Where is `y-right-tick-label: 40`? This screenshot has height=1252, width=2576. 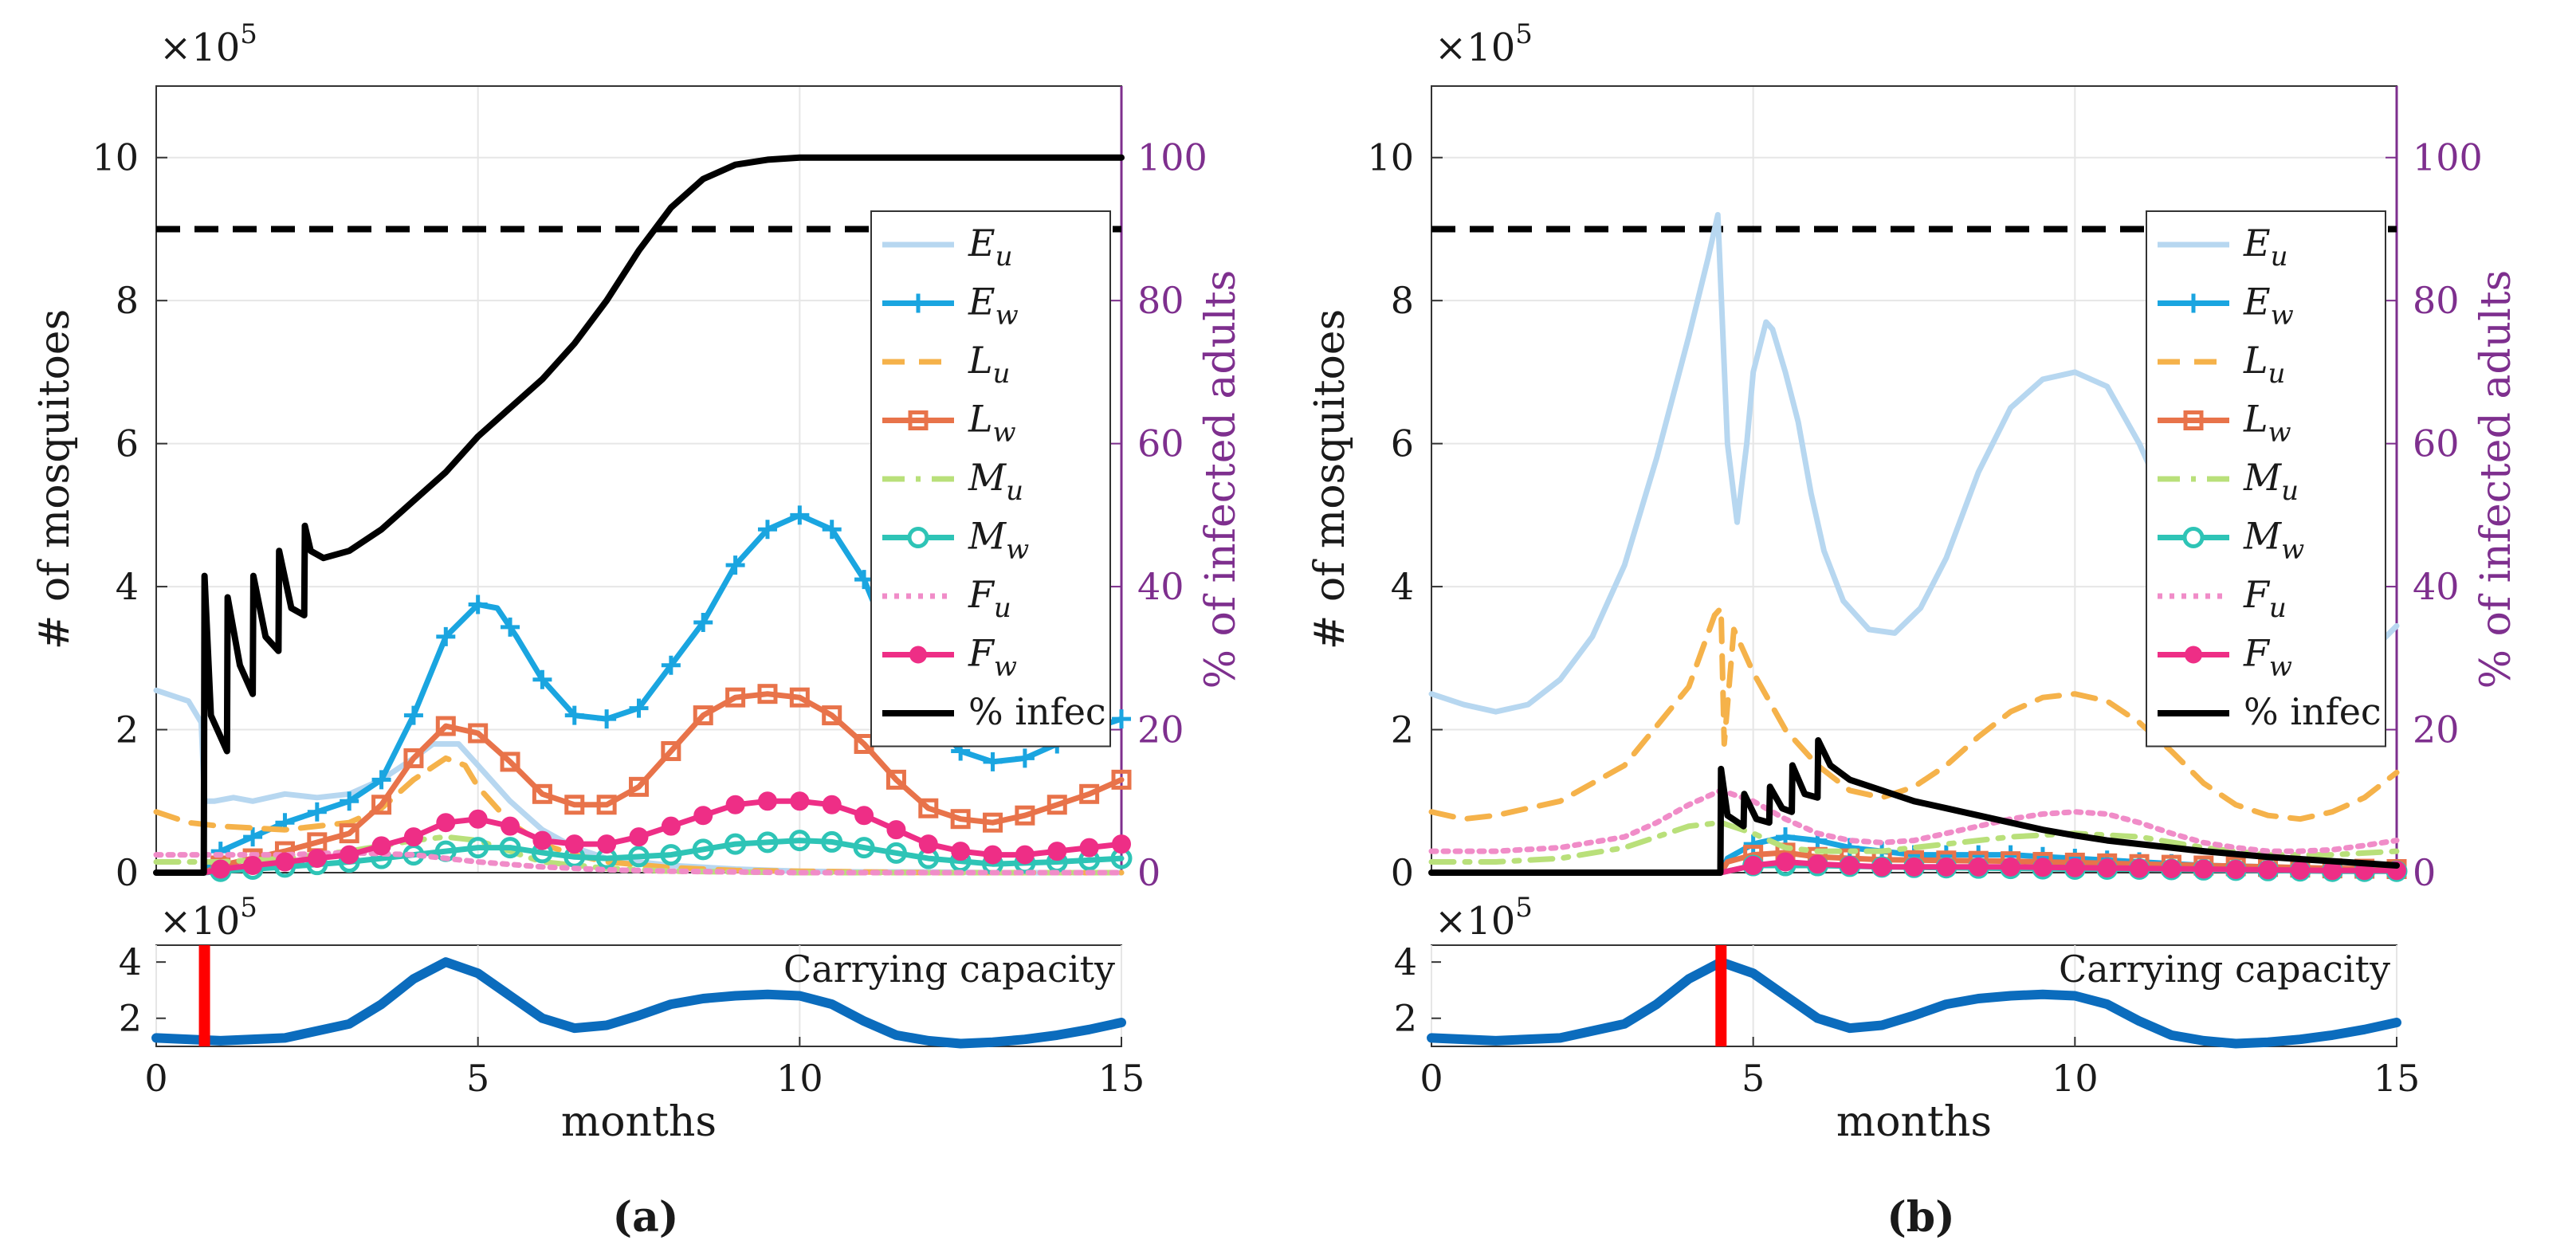 y-right-tick-label: 40 is located at coordinates (1160, 586).